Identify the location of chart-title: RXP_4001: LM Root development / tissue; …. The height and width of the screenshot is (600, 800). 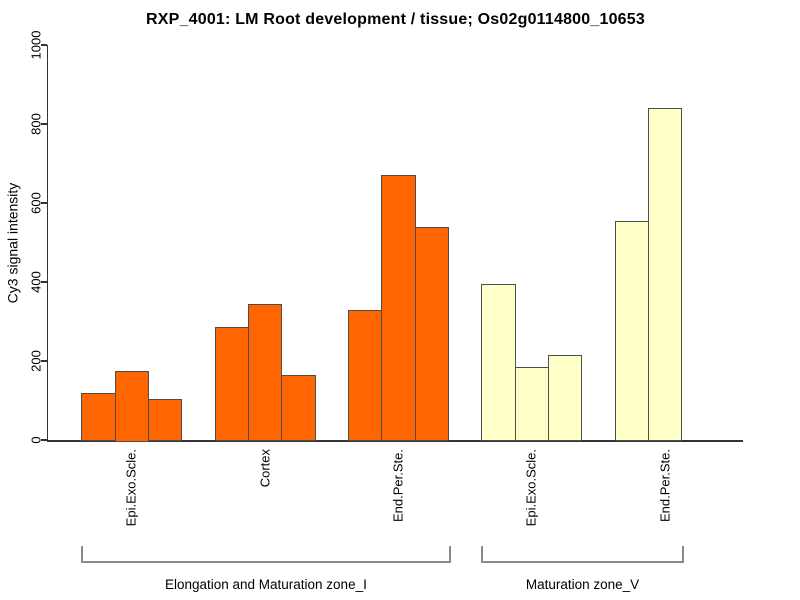
(395, 19).